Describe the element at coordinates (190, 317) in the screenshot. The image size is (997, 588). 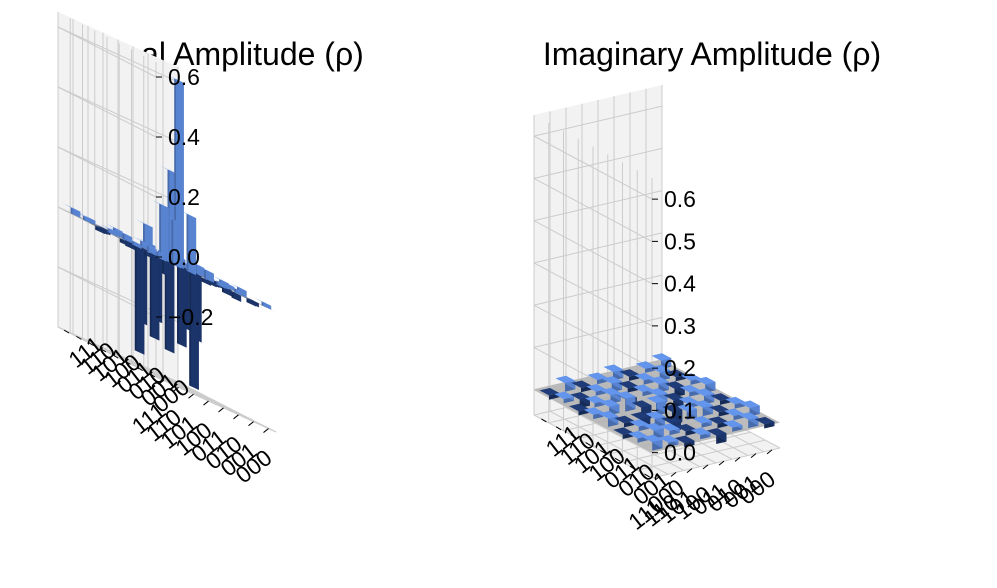
I see `z-tick-label: −0.2` at that location.